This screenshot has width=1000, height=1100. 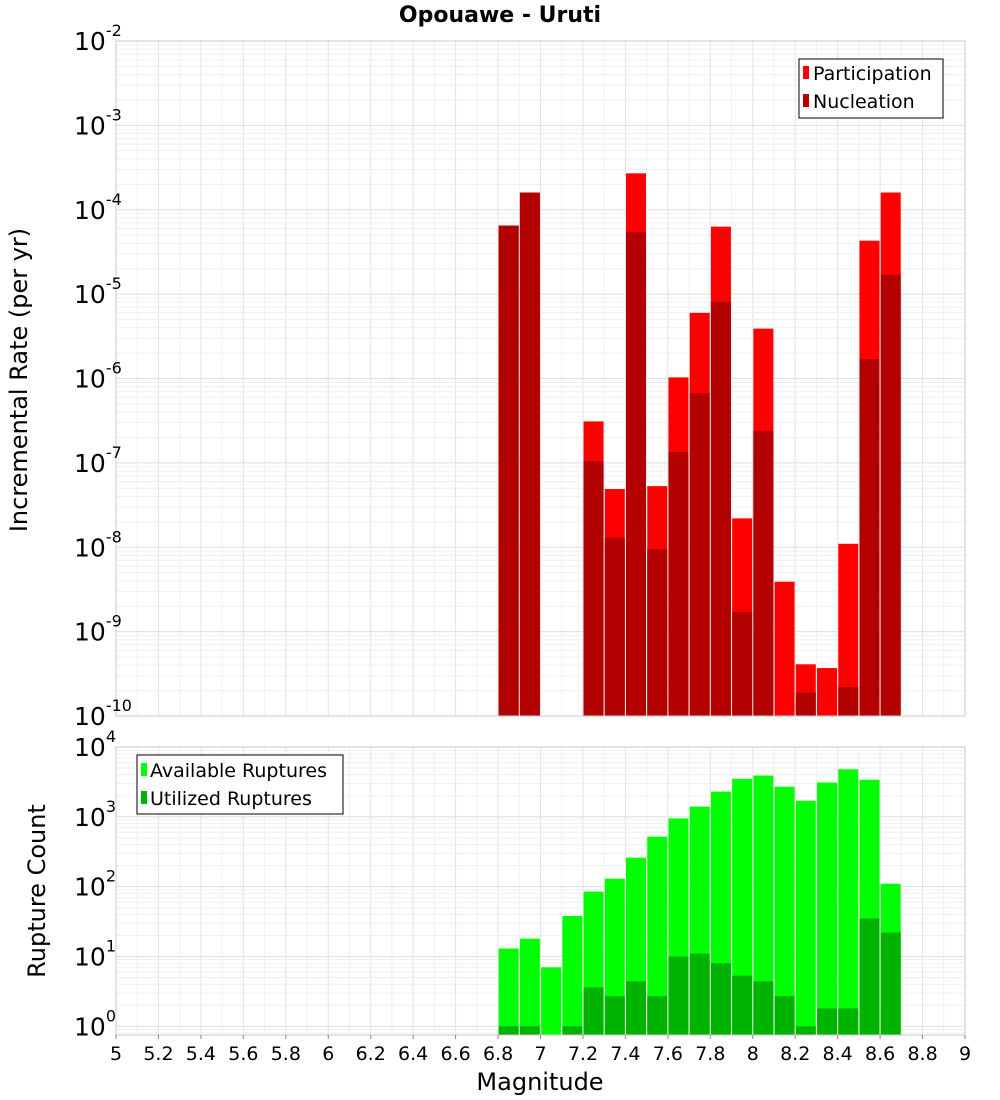 I want to click on legend-swatch-participation, so click(x=806, y=72).